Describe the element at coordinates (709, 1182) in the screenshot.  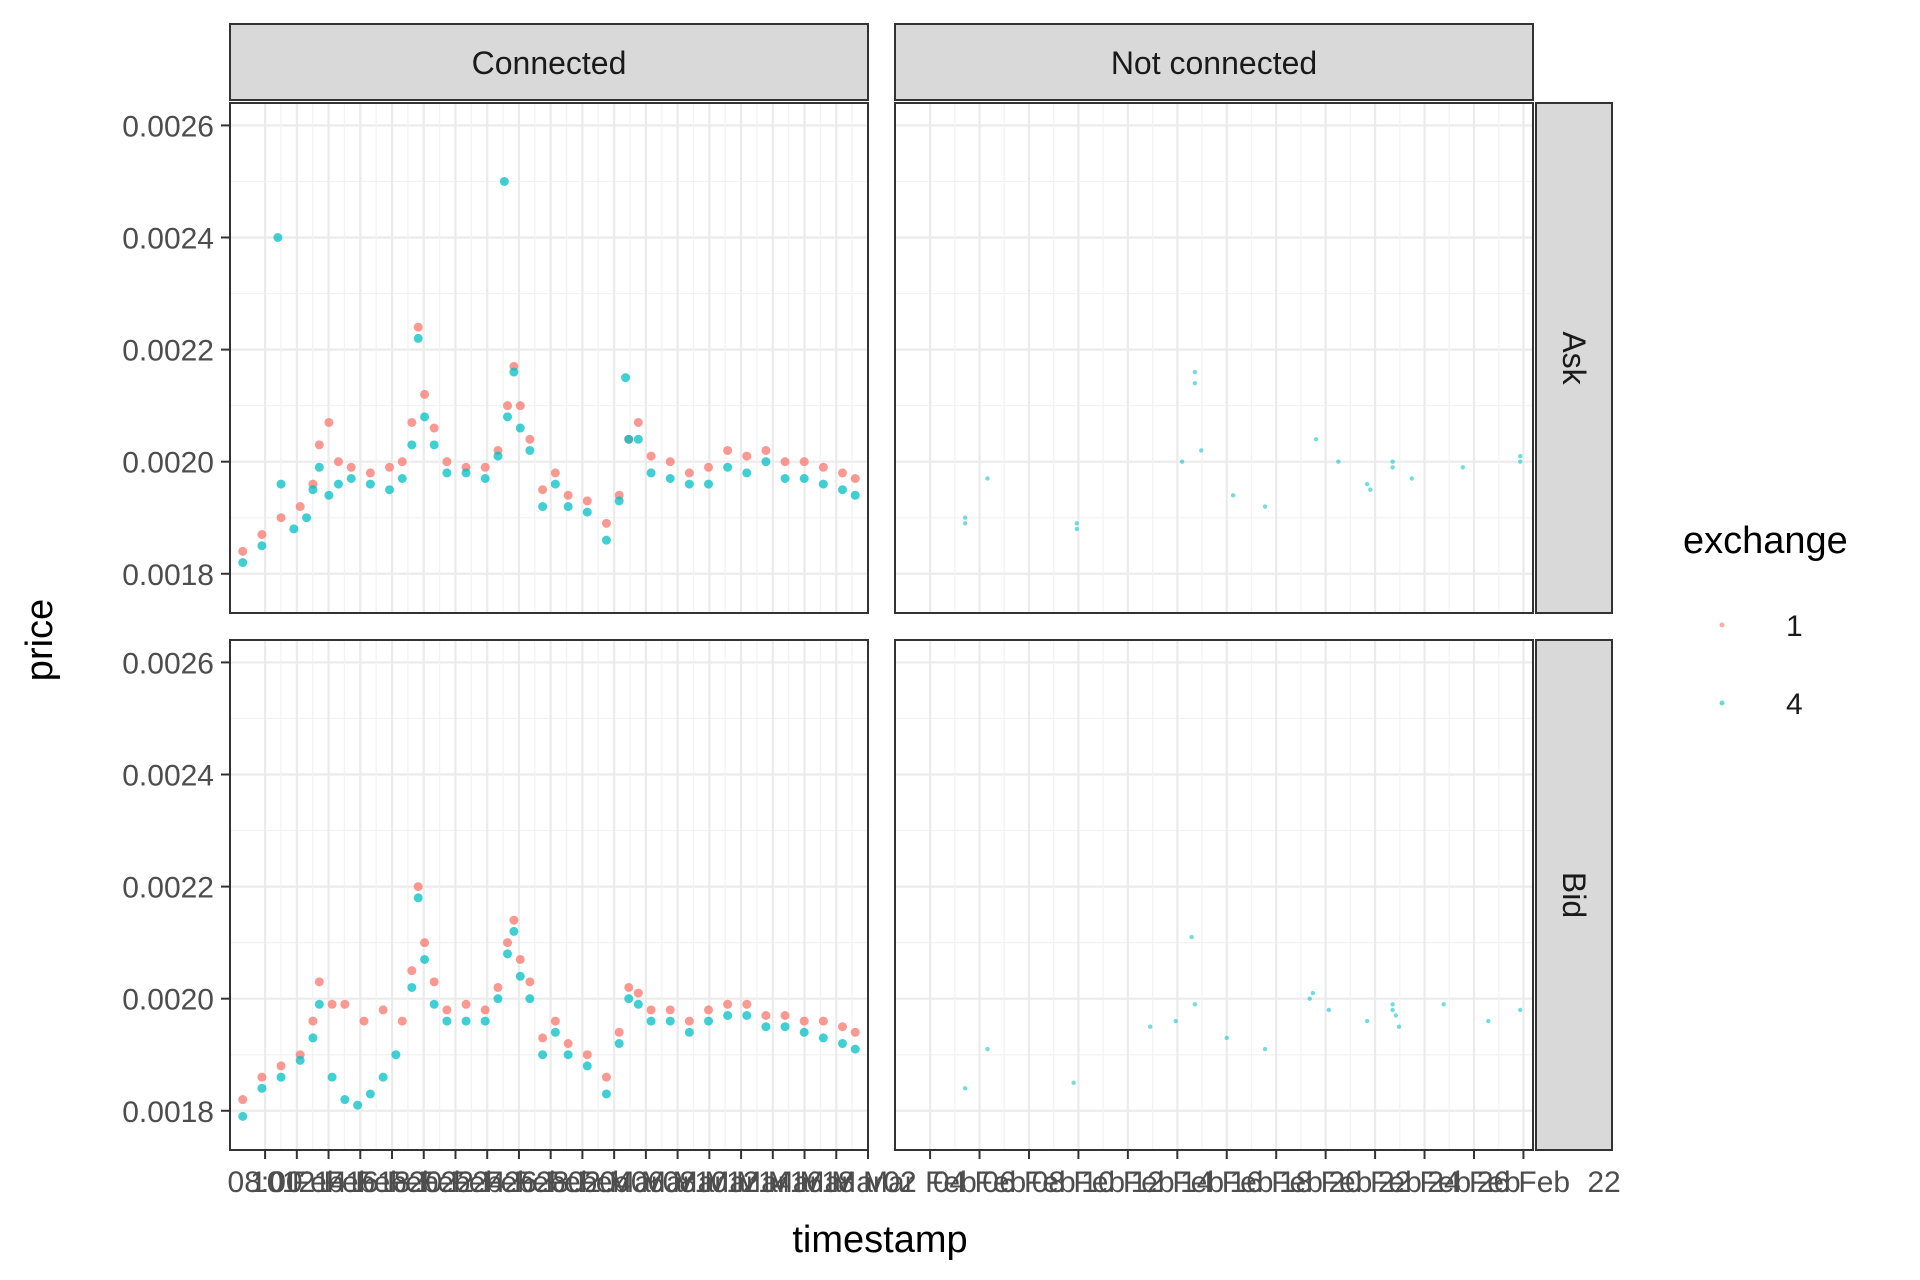
I see `x-tick-label: 08 Mar` at that location.